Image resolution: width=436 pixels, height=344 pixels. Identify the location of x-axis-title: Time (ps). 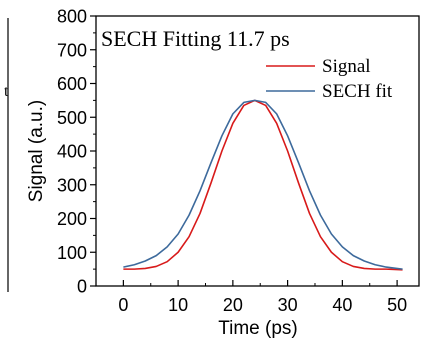
(258, 328).